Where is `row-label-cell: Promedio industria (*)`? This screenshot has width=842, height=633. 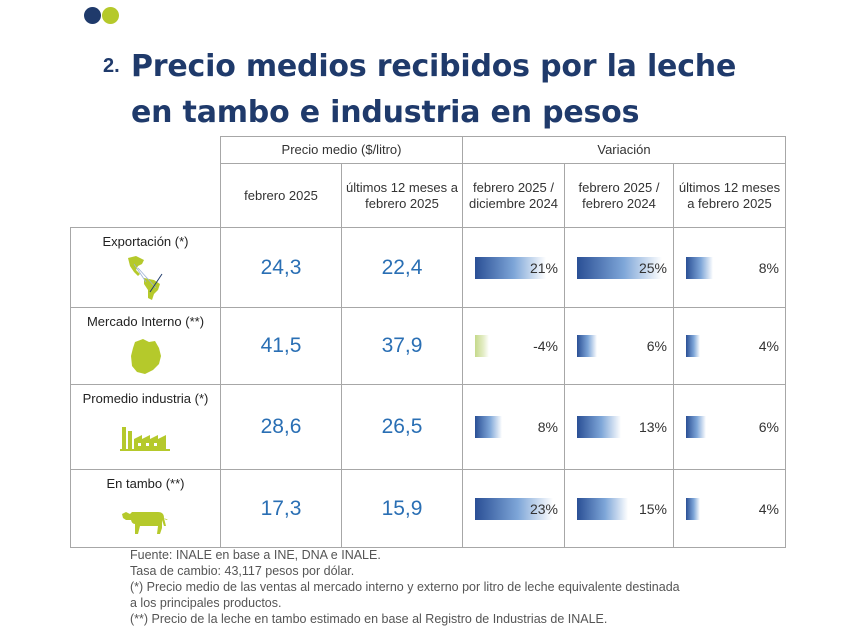 row-label-cell: Promedio industria (*) is located at coordinates (145, 427).